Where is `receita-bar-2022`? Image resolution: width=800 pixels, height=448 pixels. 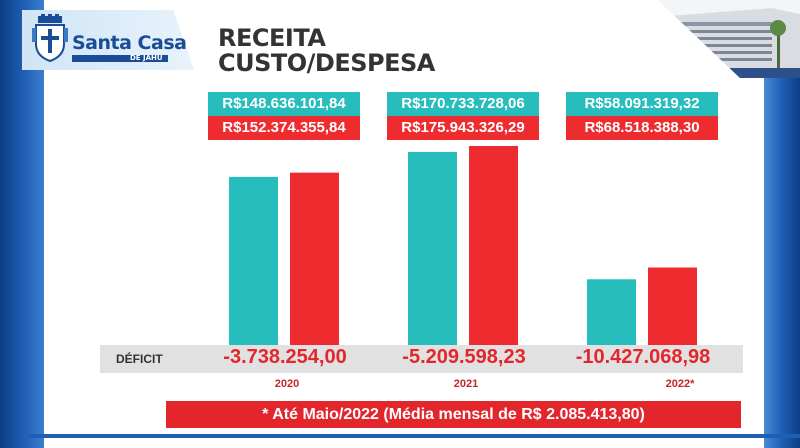 receita-bar-2022 is located at coordinates (611, 312).